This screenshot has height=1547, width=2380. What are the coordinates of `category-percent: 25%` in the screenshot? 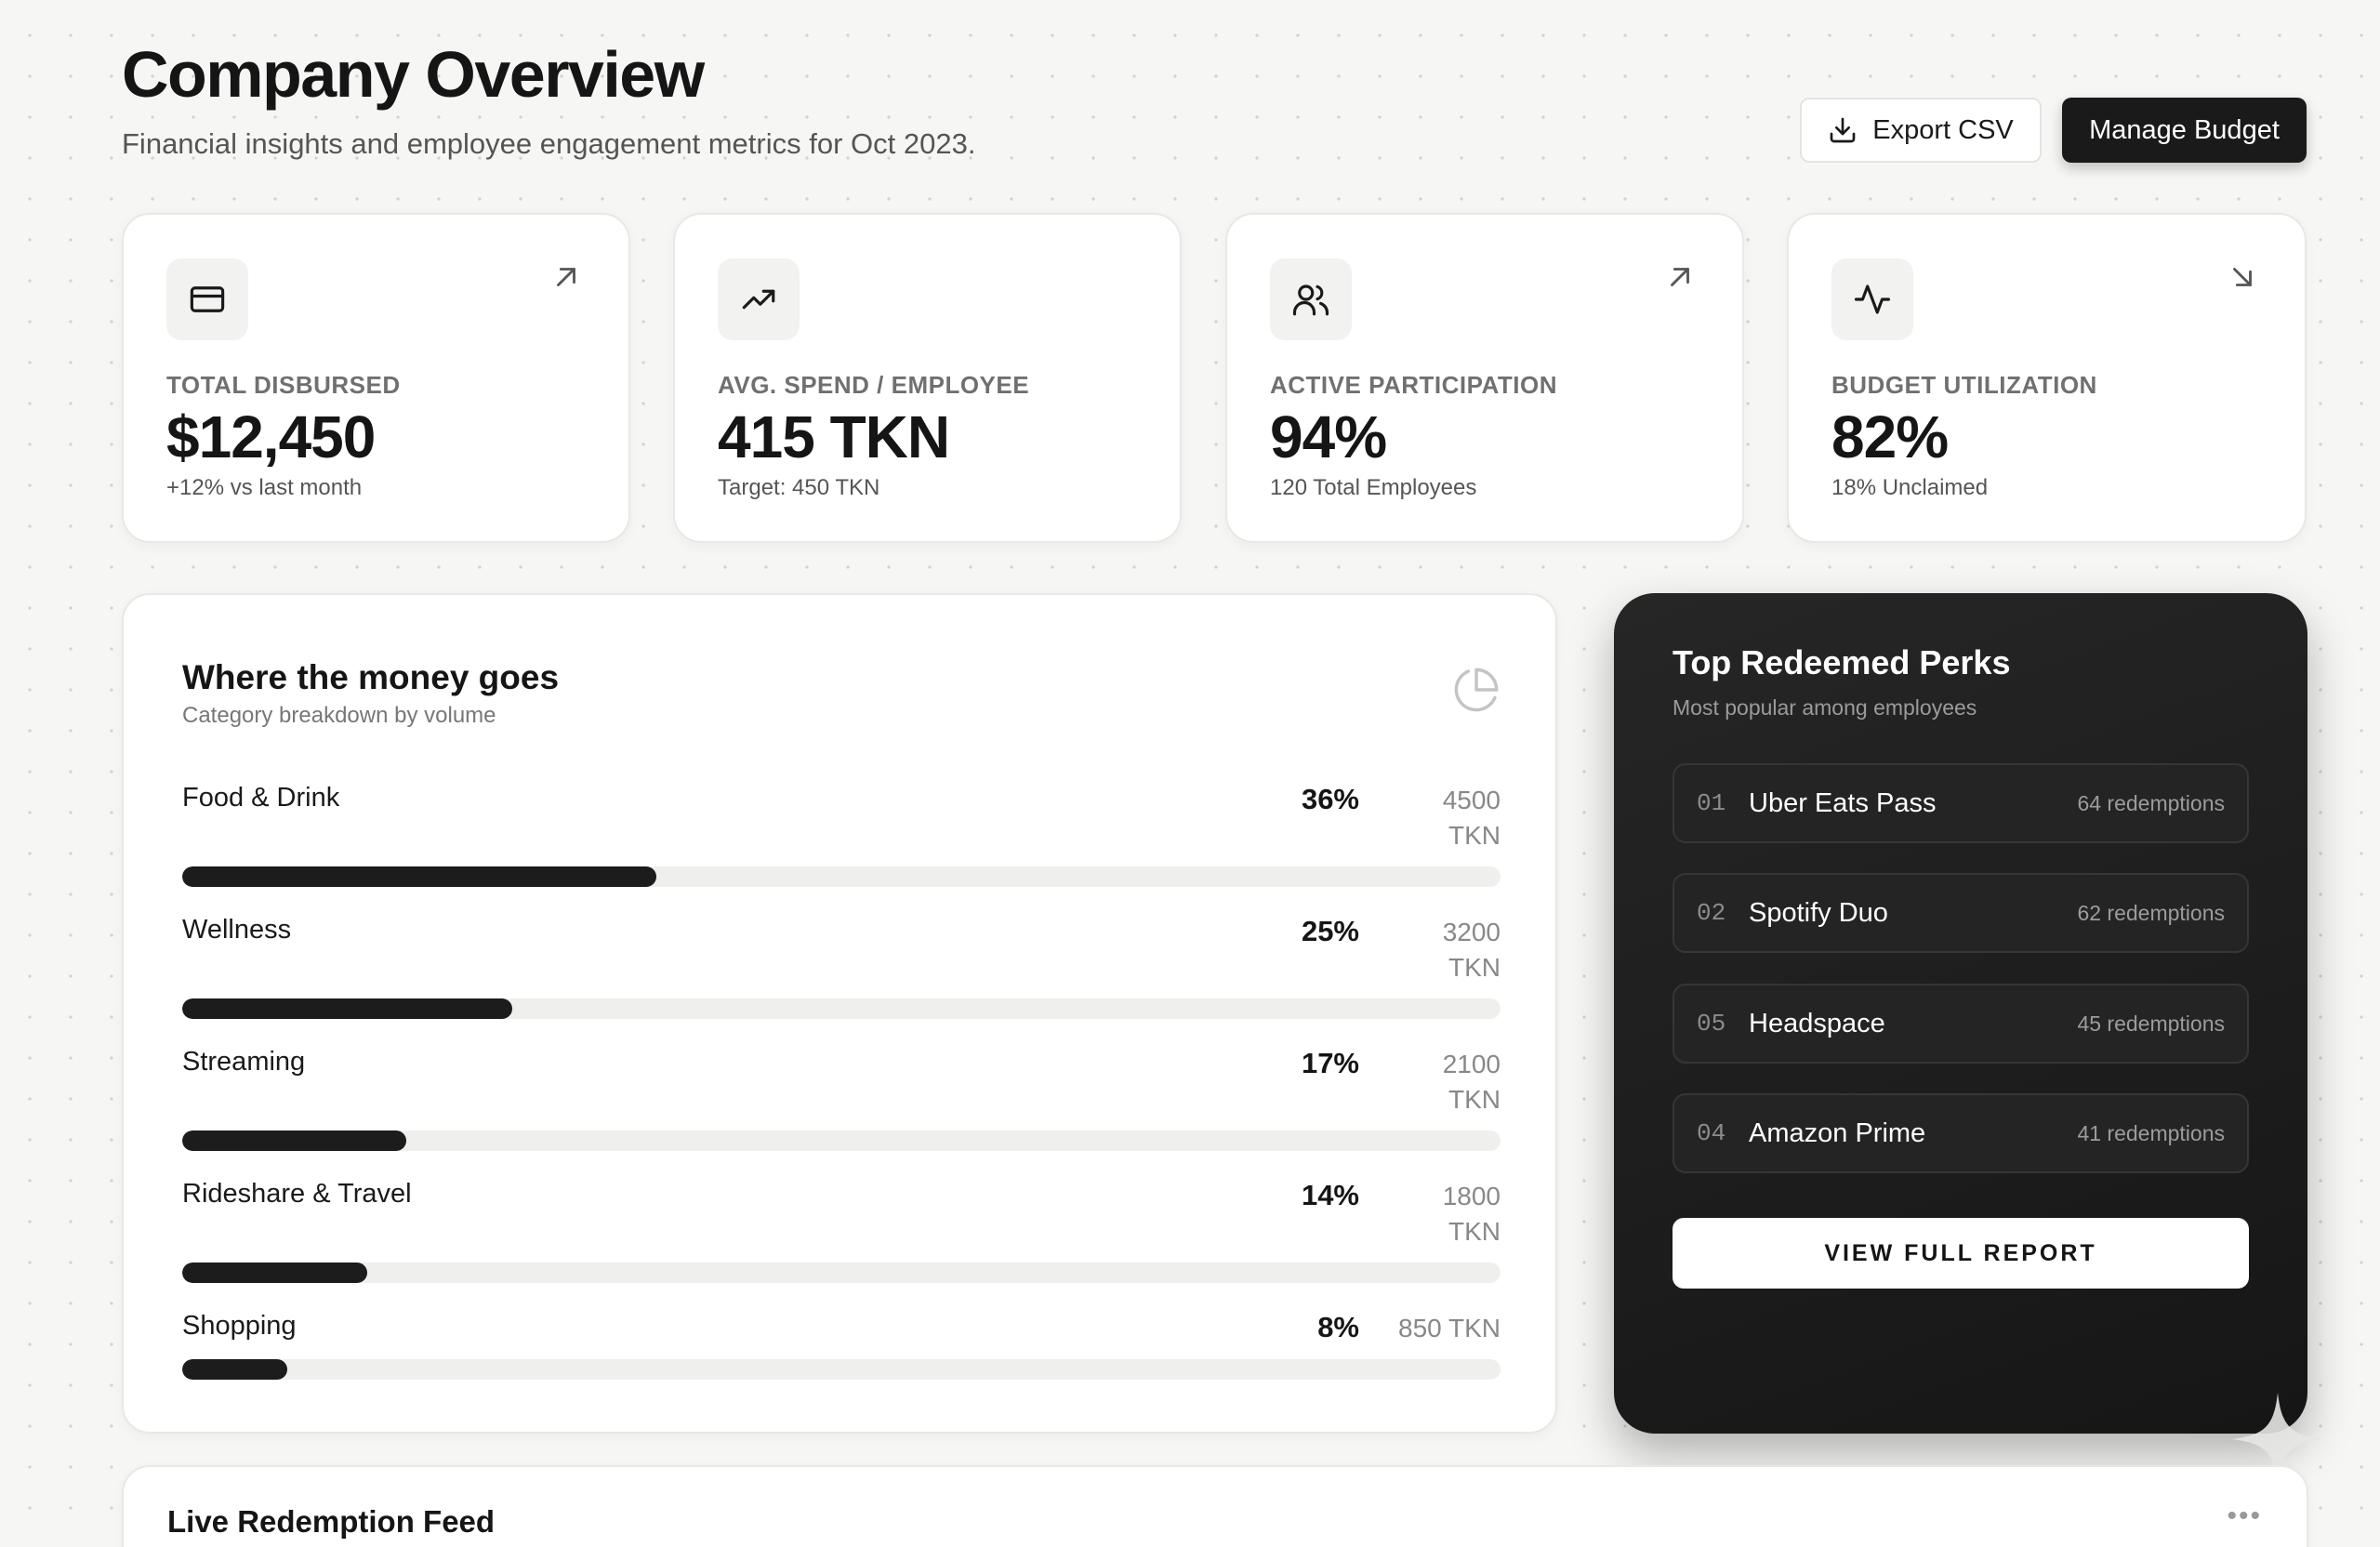 It's located at (1330, 931).